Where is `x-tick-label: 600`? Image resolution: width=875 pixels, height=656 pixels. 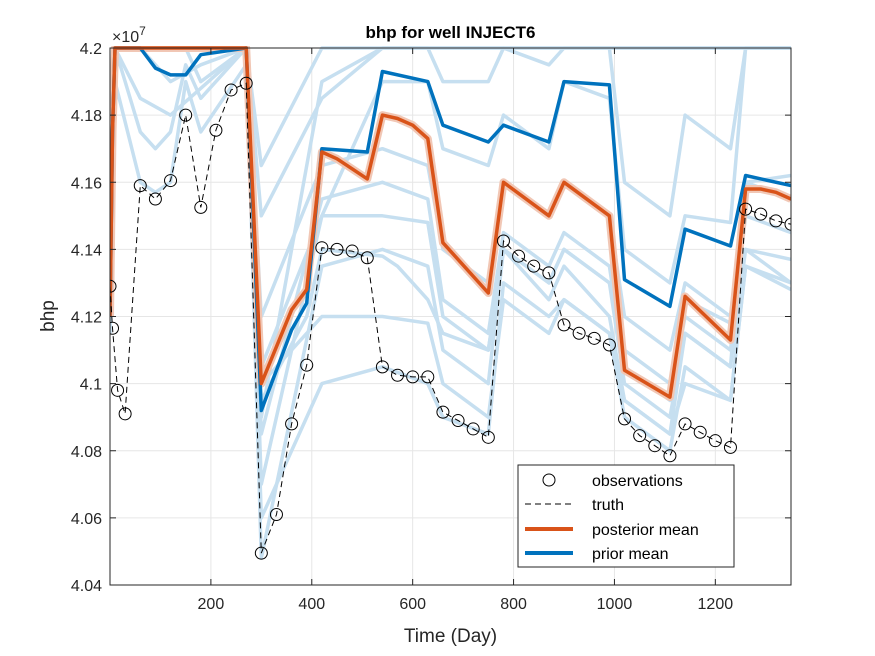 x-tick-label: 600 is located at coordinates (412, 604).